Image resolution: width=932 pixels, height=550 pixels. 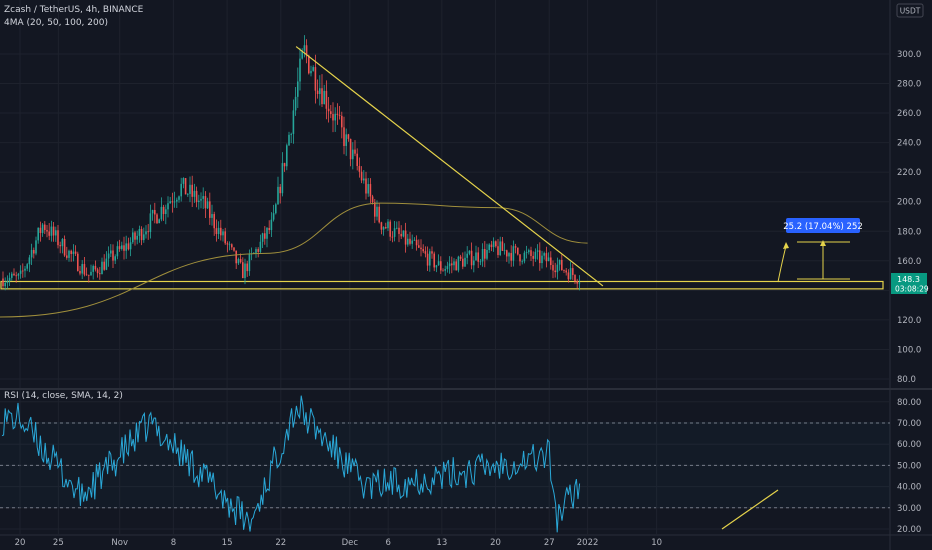 What do you see at coordinates (549, 543) in the screenshot?
I see `time-tick-label: 27` at bounding box center [549, 543].